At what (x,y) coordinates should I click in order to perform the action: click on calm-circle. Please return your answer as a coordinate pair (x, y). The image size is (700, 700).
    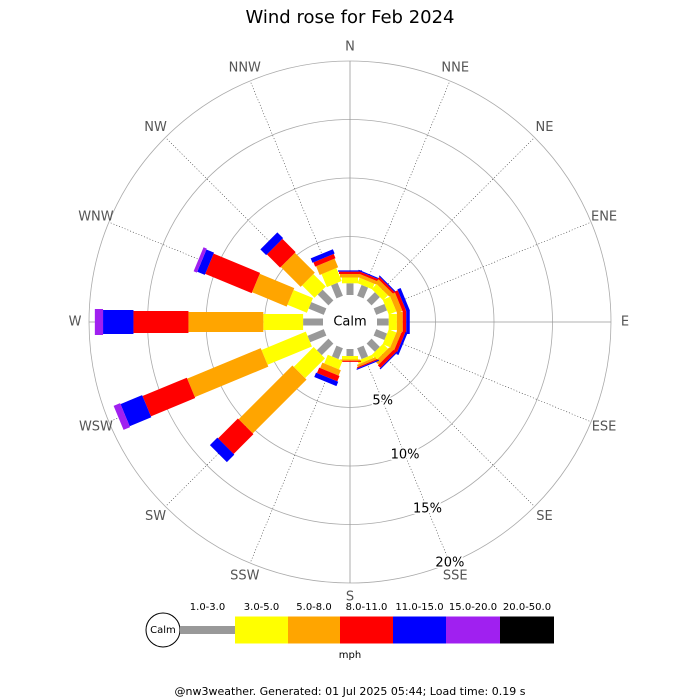
    Looking at the image, I should click on (350, 322).